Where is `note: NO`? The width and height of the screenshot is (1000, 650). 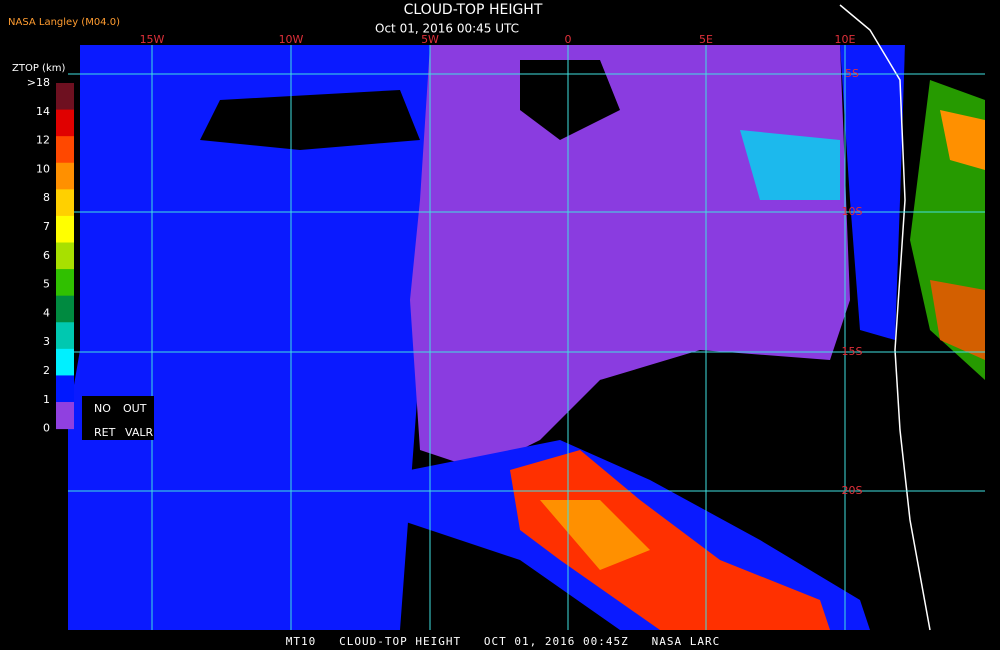
note: NO is located at coordinates (102, 408).